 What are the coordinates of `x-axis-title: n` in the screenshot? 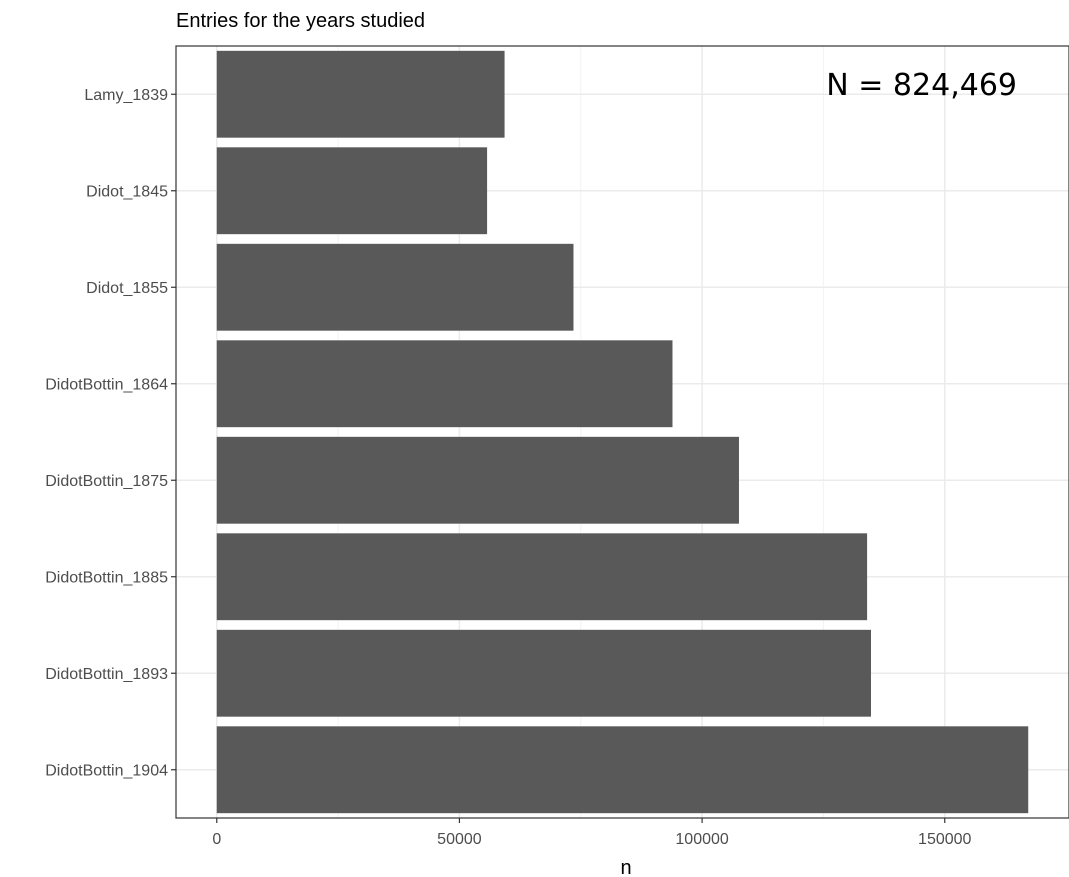 It's located at (625, 867).